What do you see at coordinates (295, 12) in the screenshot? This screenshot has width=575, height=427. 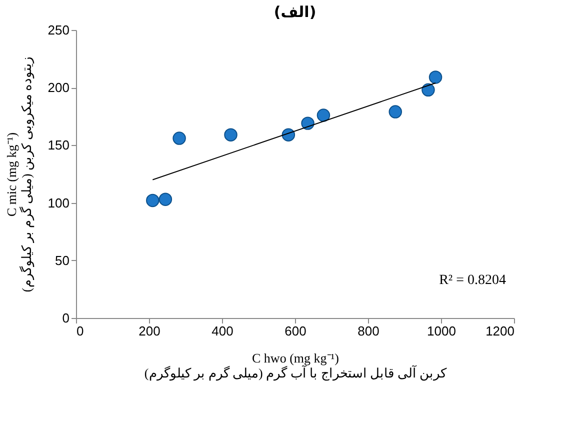 I see `chart-title: (الف)` at bounding box center [295, 12].